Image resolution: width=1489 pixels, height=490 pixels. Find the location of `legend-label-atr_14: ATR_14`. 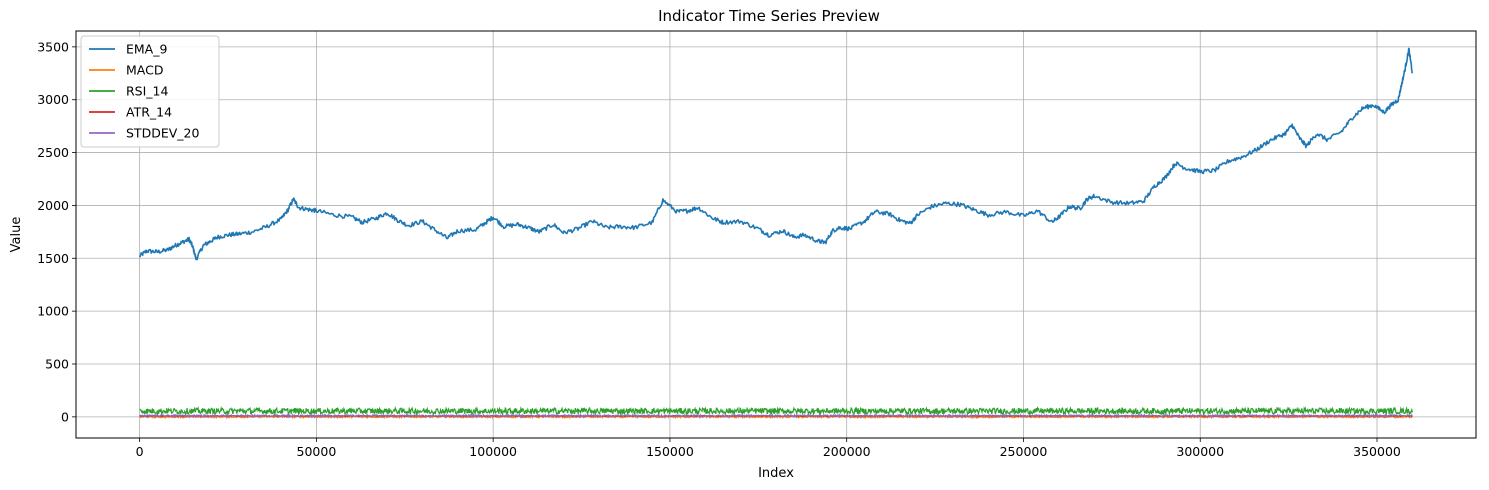

legend-label-atr_14: ATR_14 is located at coordinates (149, 112).